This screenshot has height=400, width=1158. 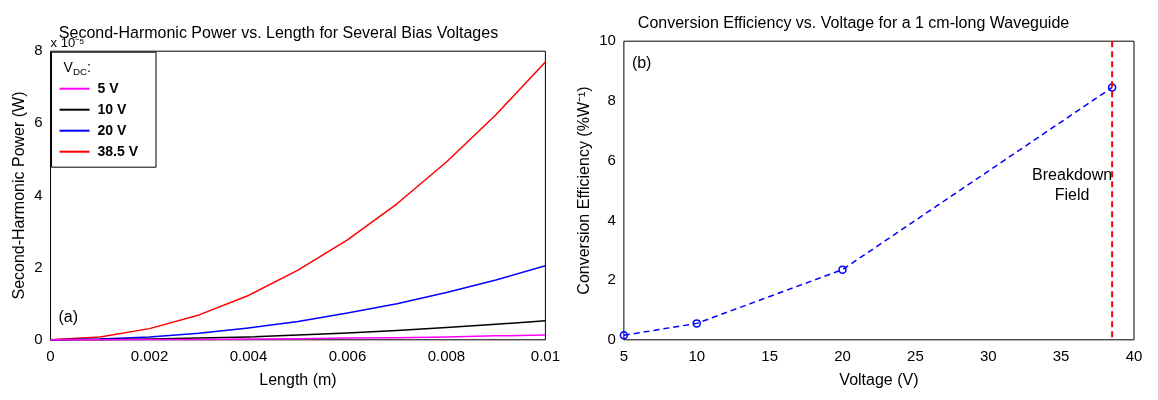 I want to click on legend-label: 20 V, so click(x=112, y=129).